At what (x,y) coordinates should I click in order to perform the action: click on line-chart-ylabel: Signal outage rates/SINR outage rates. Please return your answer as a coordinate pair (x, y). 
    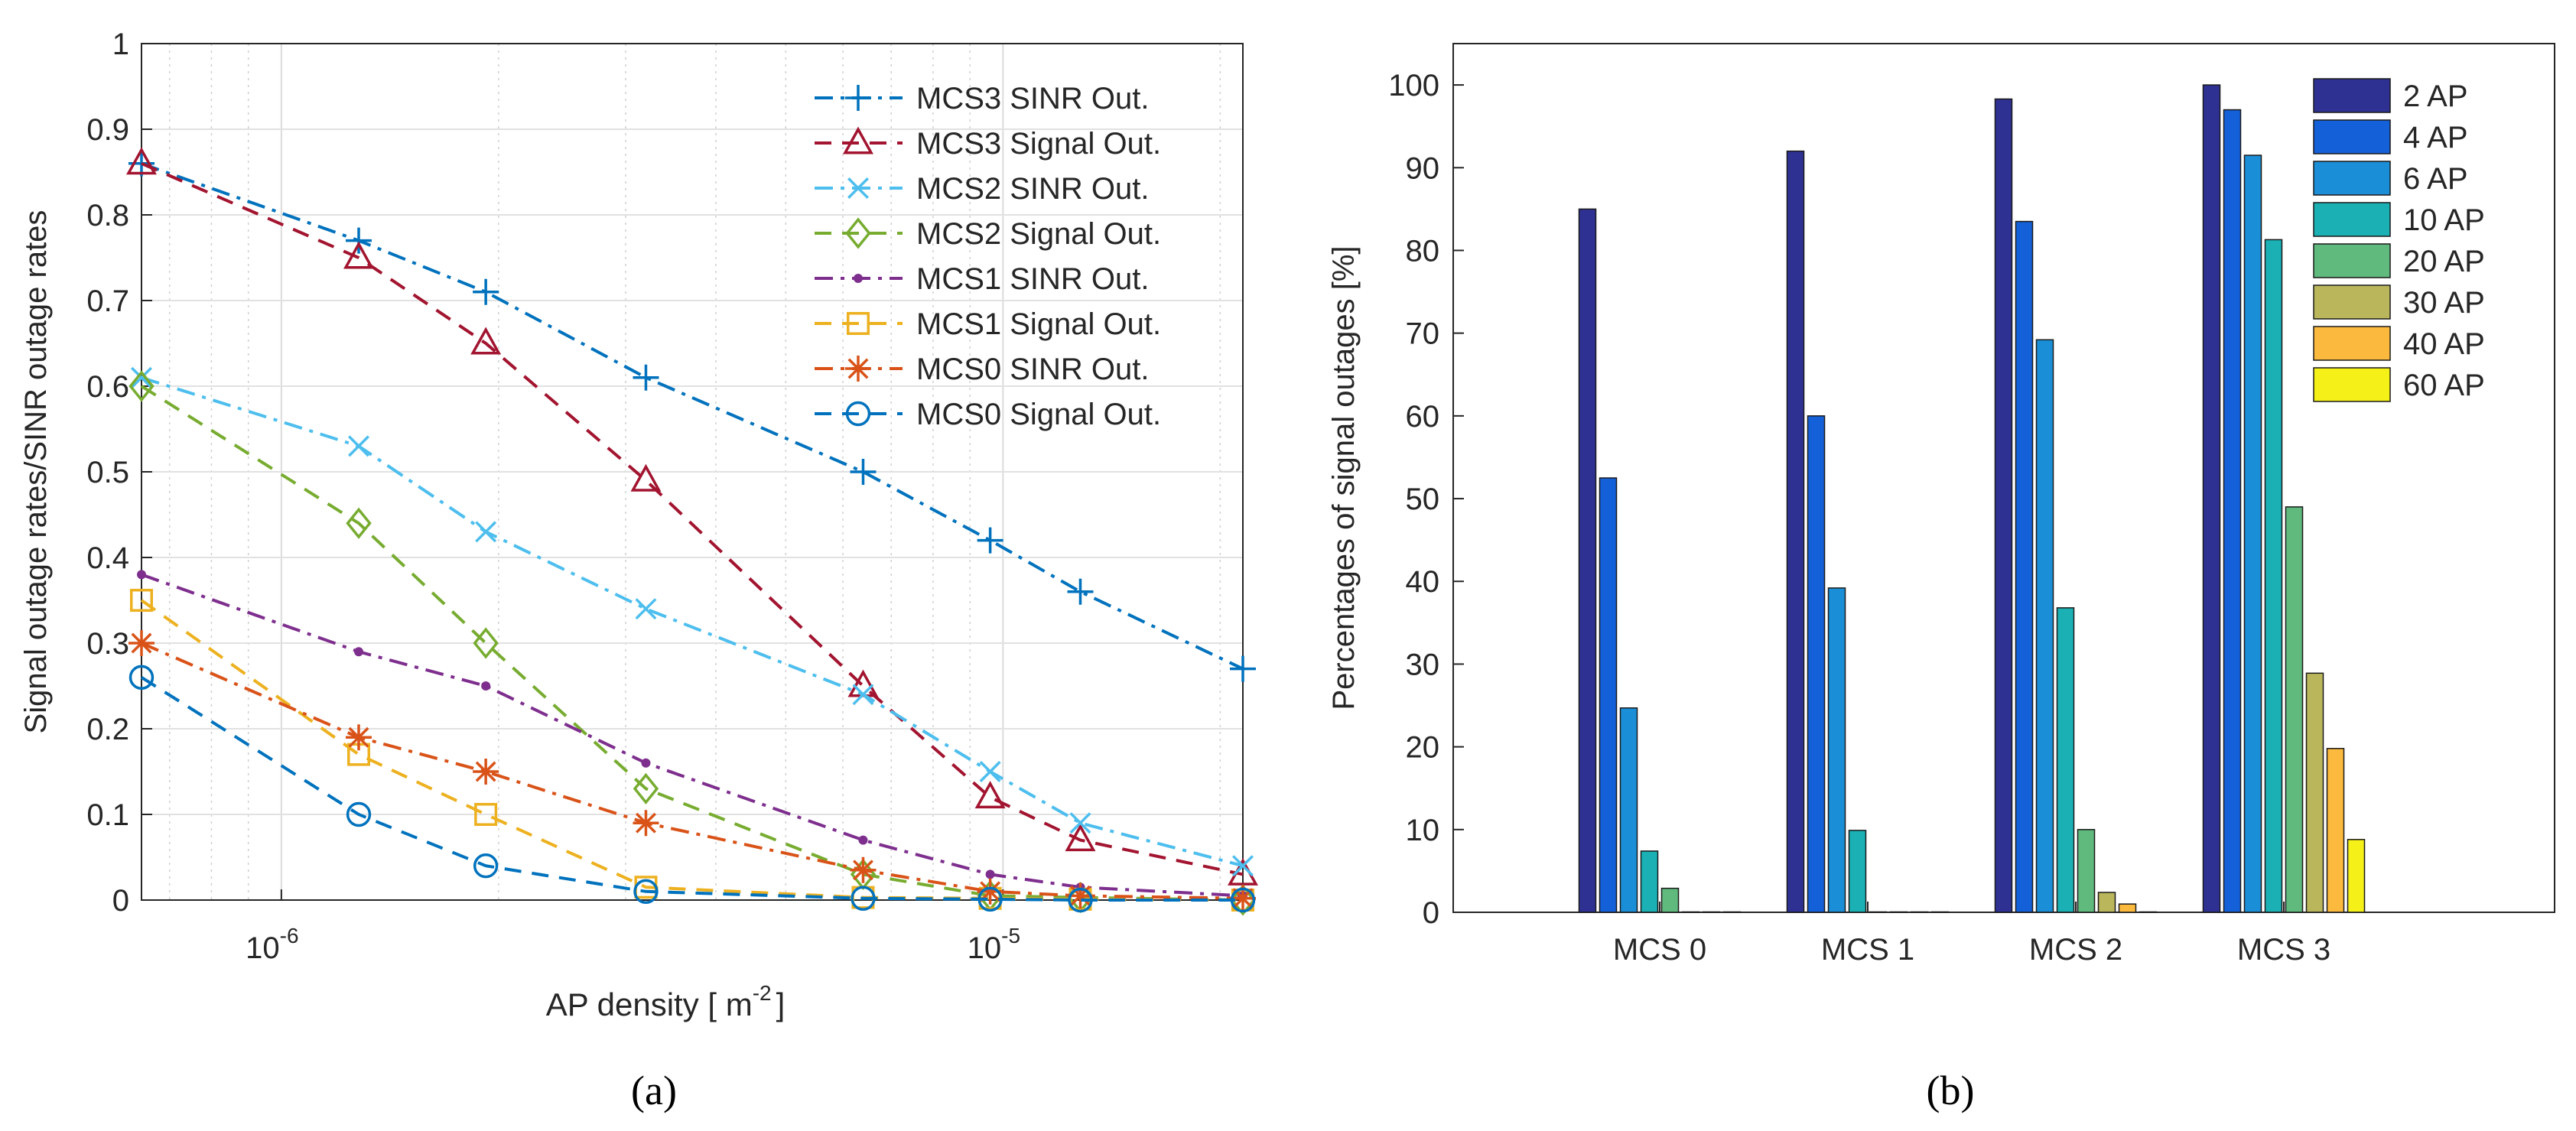
    Looking at the image, I should click on (36, 472).